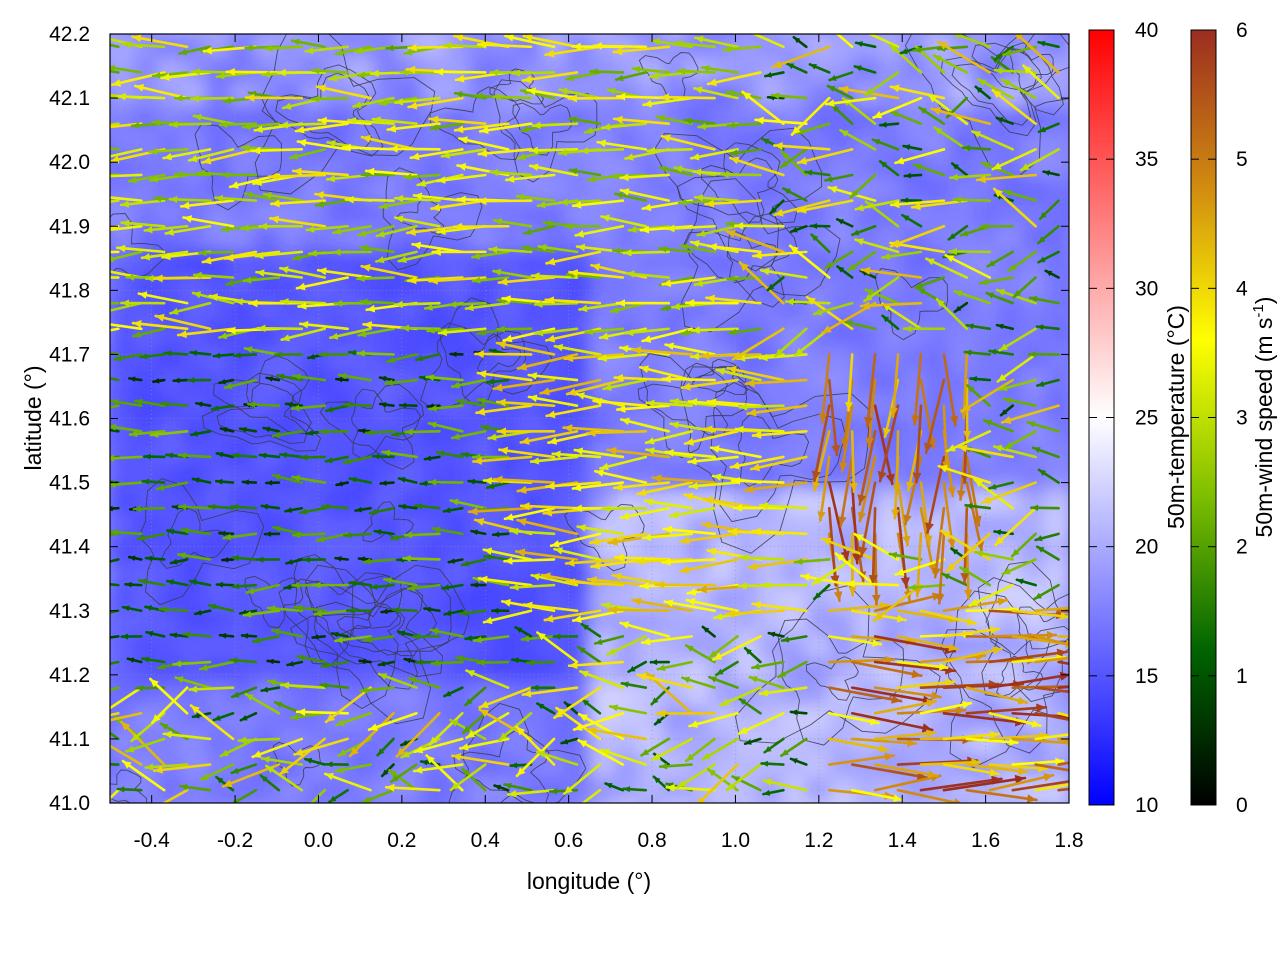 Image resolution: width=1280 pixels, height=960 pixels. Describe the element at coordinates (69, 739) in the screenshot. I see `y-tick-label: 41.1` at that location.